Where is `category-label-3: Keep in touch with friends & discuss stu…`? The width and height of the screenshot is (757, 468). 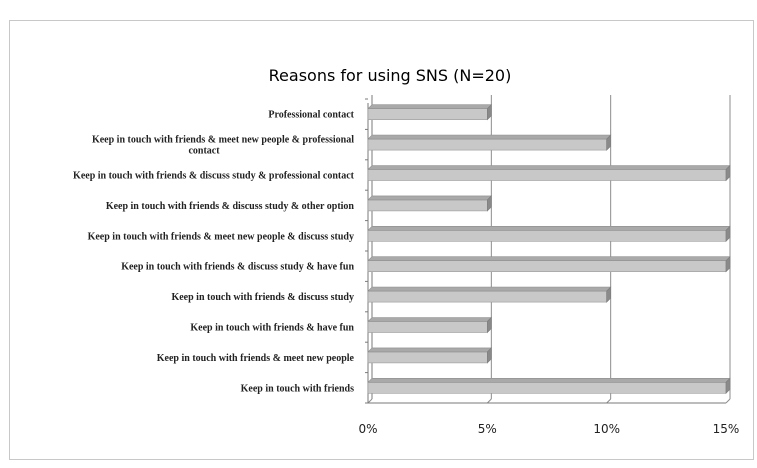
category-label-3: Keep in touch with friends & discuss stu… is located at coordinates (230, 206).